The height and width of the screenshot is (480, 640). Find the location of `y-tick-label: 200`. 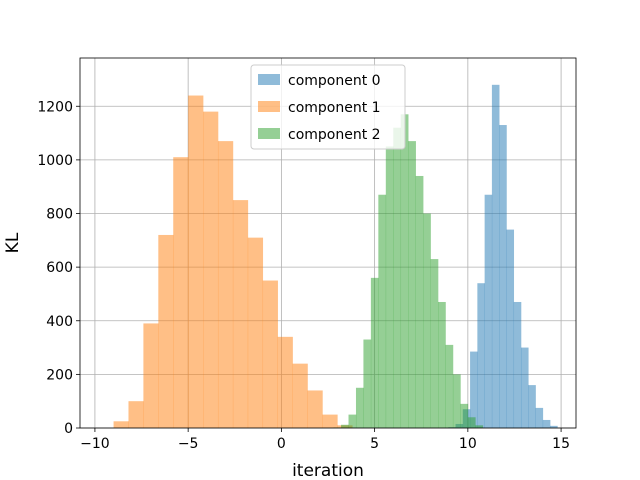

y-tick-label: 200 is located at coordinates (59, 375).